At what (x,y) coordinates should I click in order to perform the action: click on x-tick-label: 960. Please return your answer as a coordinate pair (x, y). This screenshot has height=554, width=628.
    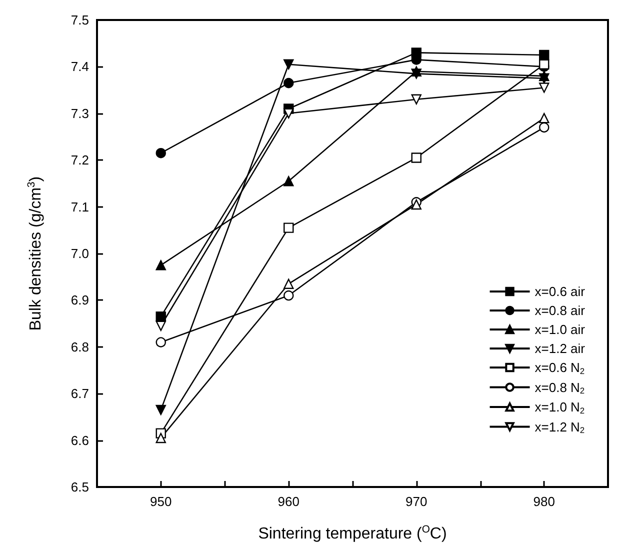
    Looking at the image, I should click on (289, 501).